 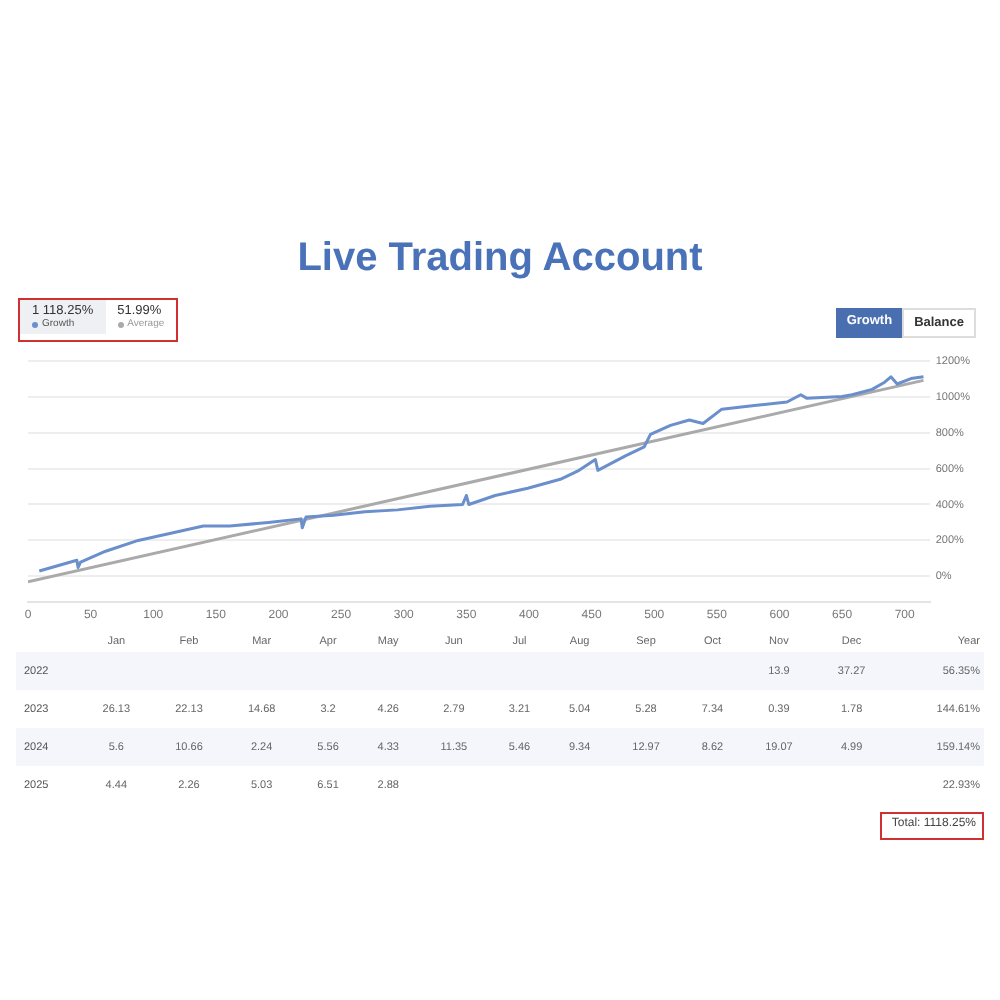 I want to click on chart-title: Live Trading Account, so click(x=500, y=260).